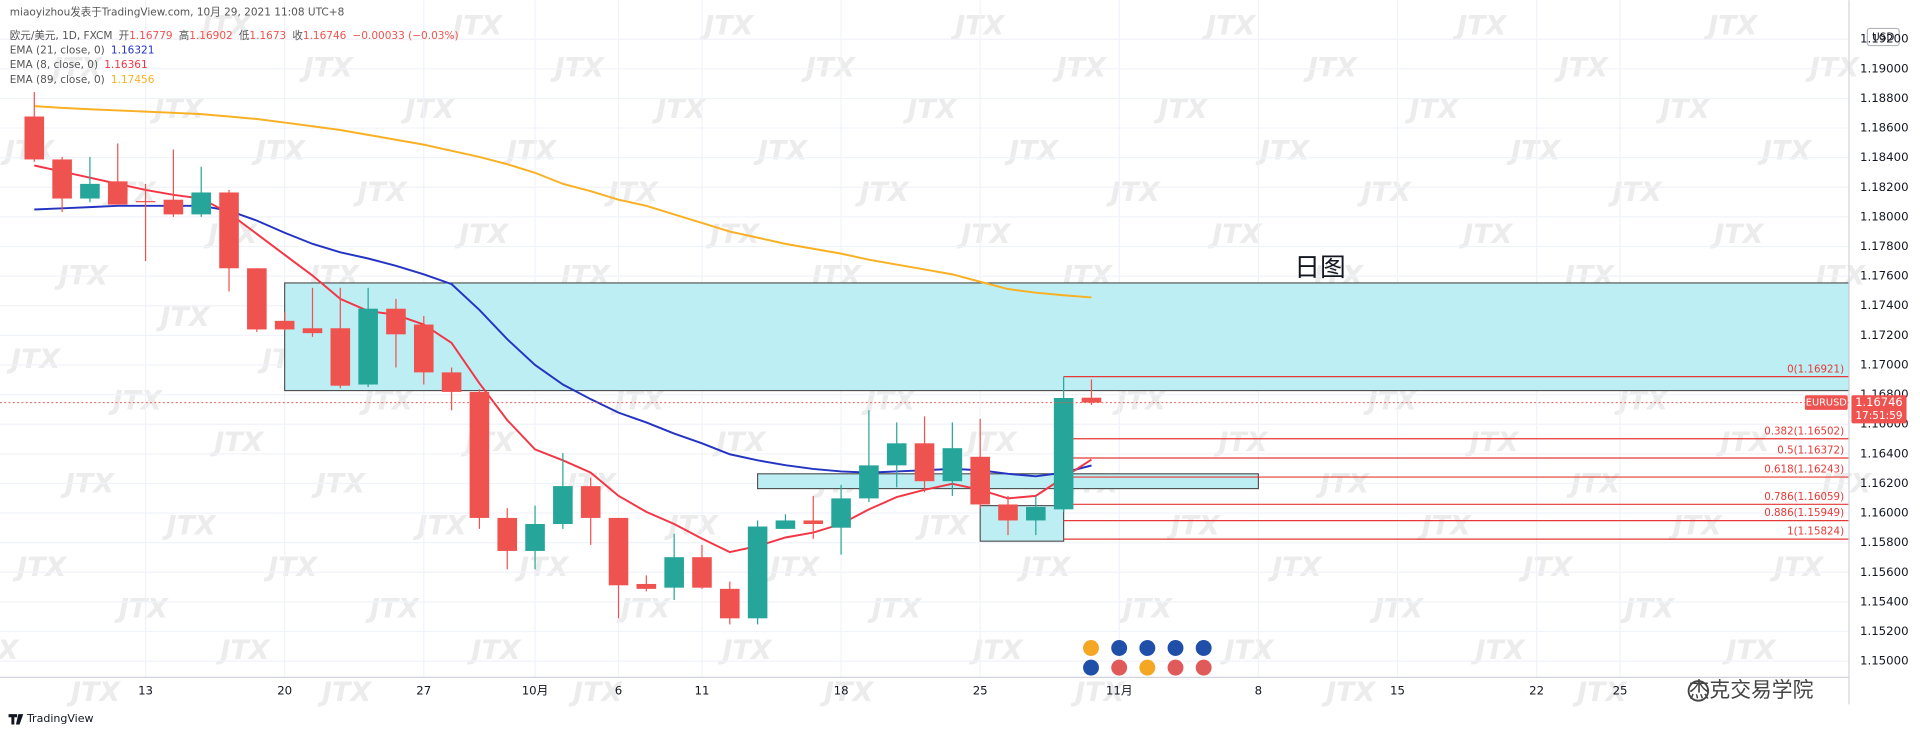  I want to click on currency-box, so click(1883, 37).